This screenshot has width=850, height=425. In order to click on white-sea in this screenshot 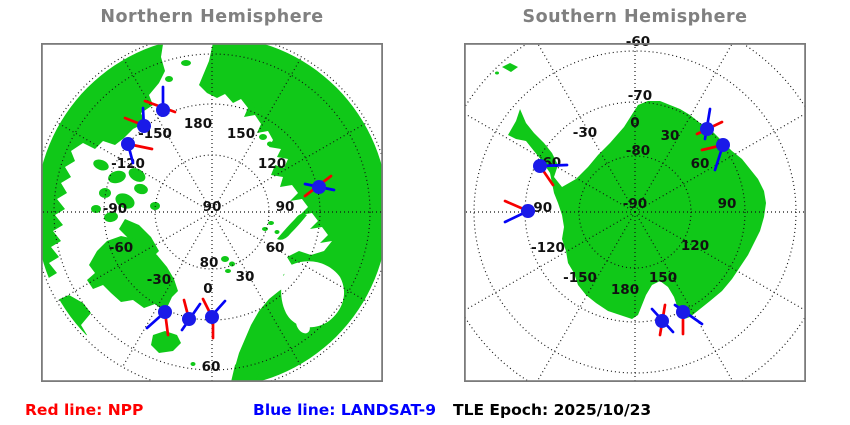, I will do `click(303, 325)`.